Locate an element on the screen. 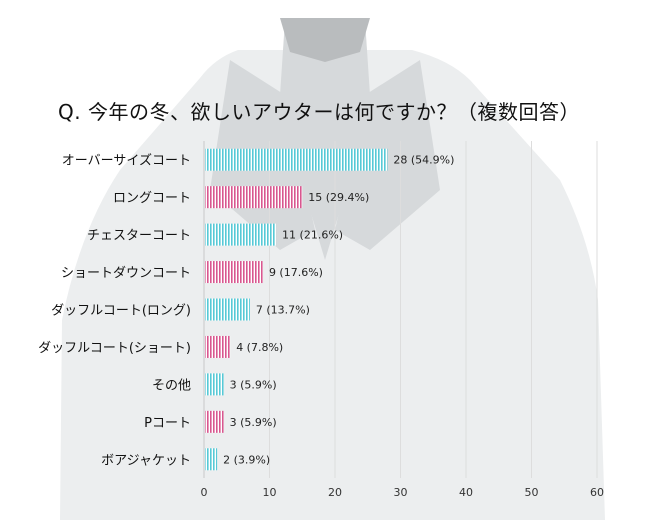 Image resolution: width=650 pixels, height=525 pixels. coat-lapel is located at coordinates (325, 140).